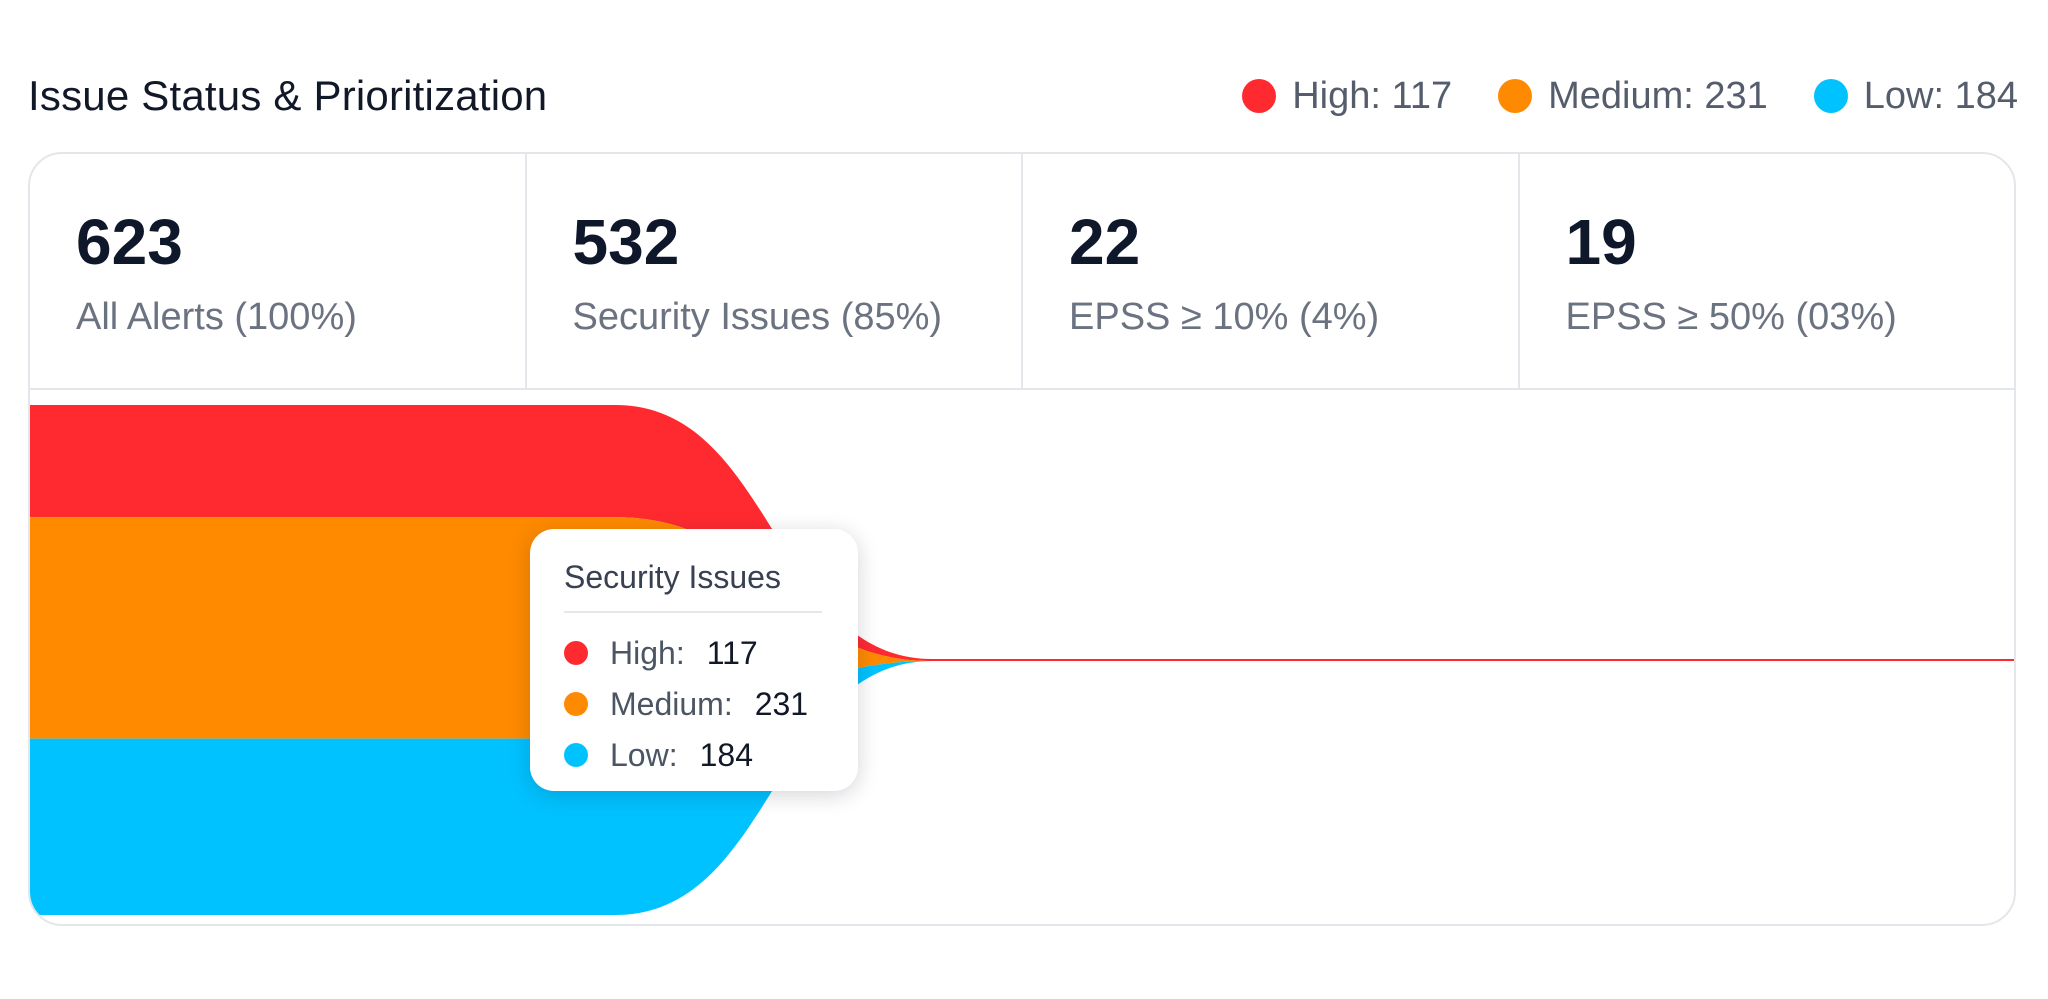 The width and height of the screenshot is (2048, 999). I want to click on stat-value: 19, so click(1601, 242).